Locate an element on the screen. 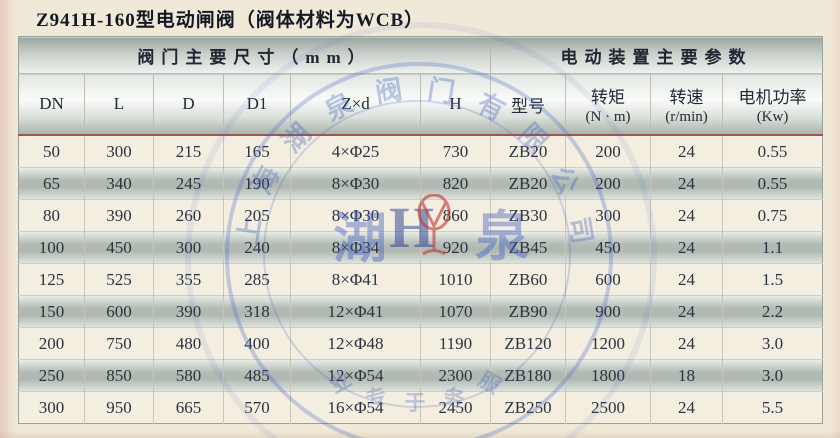 The image size is (840, 438). table-row: 65 340 245 190 8×Φ30 820 ZB20 200 24 0.55 is located at coordinates (420, 183).